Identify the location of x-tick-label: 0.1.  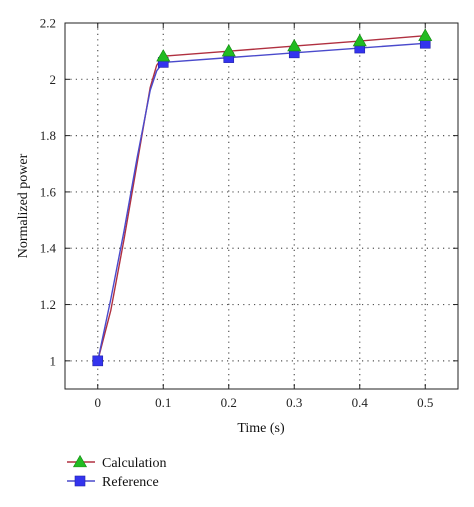
(163, 402).